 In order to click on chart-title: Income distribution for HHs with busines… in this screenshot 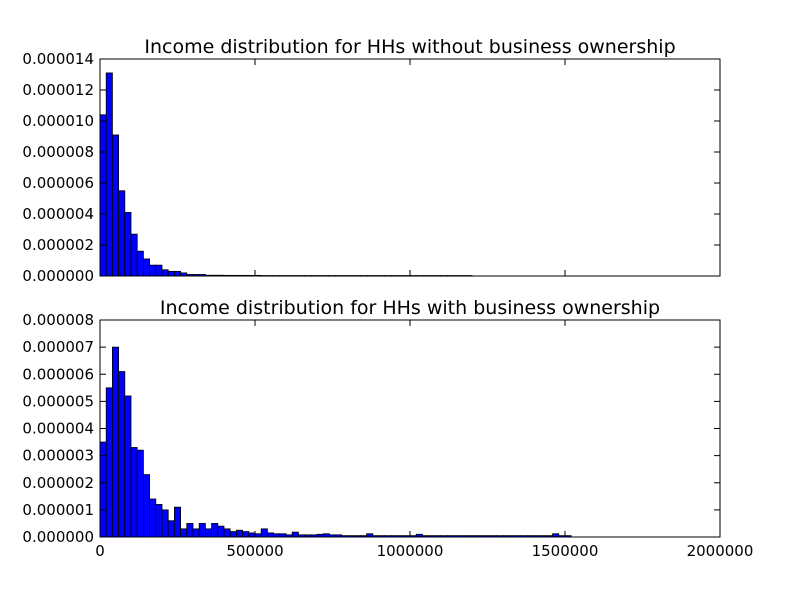, I will do `click(410, 308)`.